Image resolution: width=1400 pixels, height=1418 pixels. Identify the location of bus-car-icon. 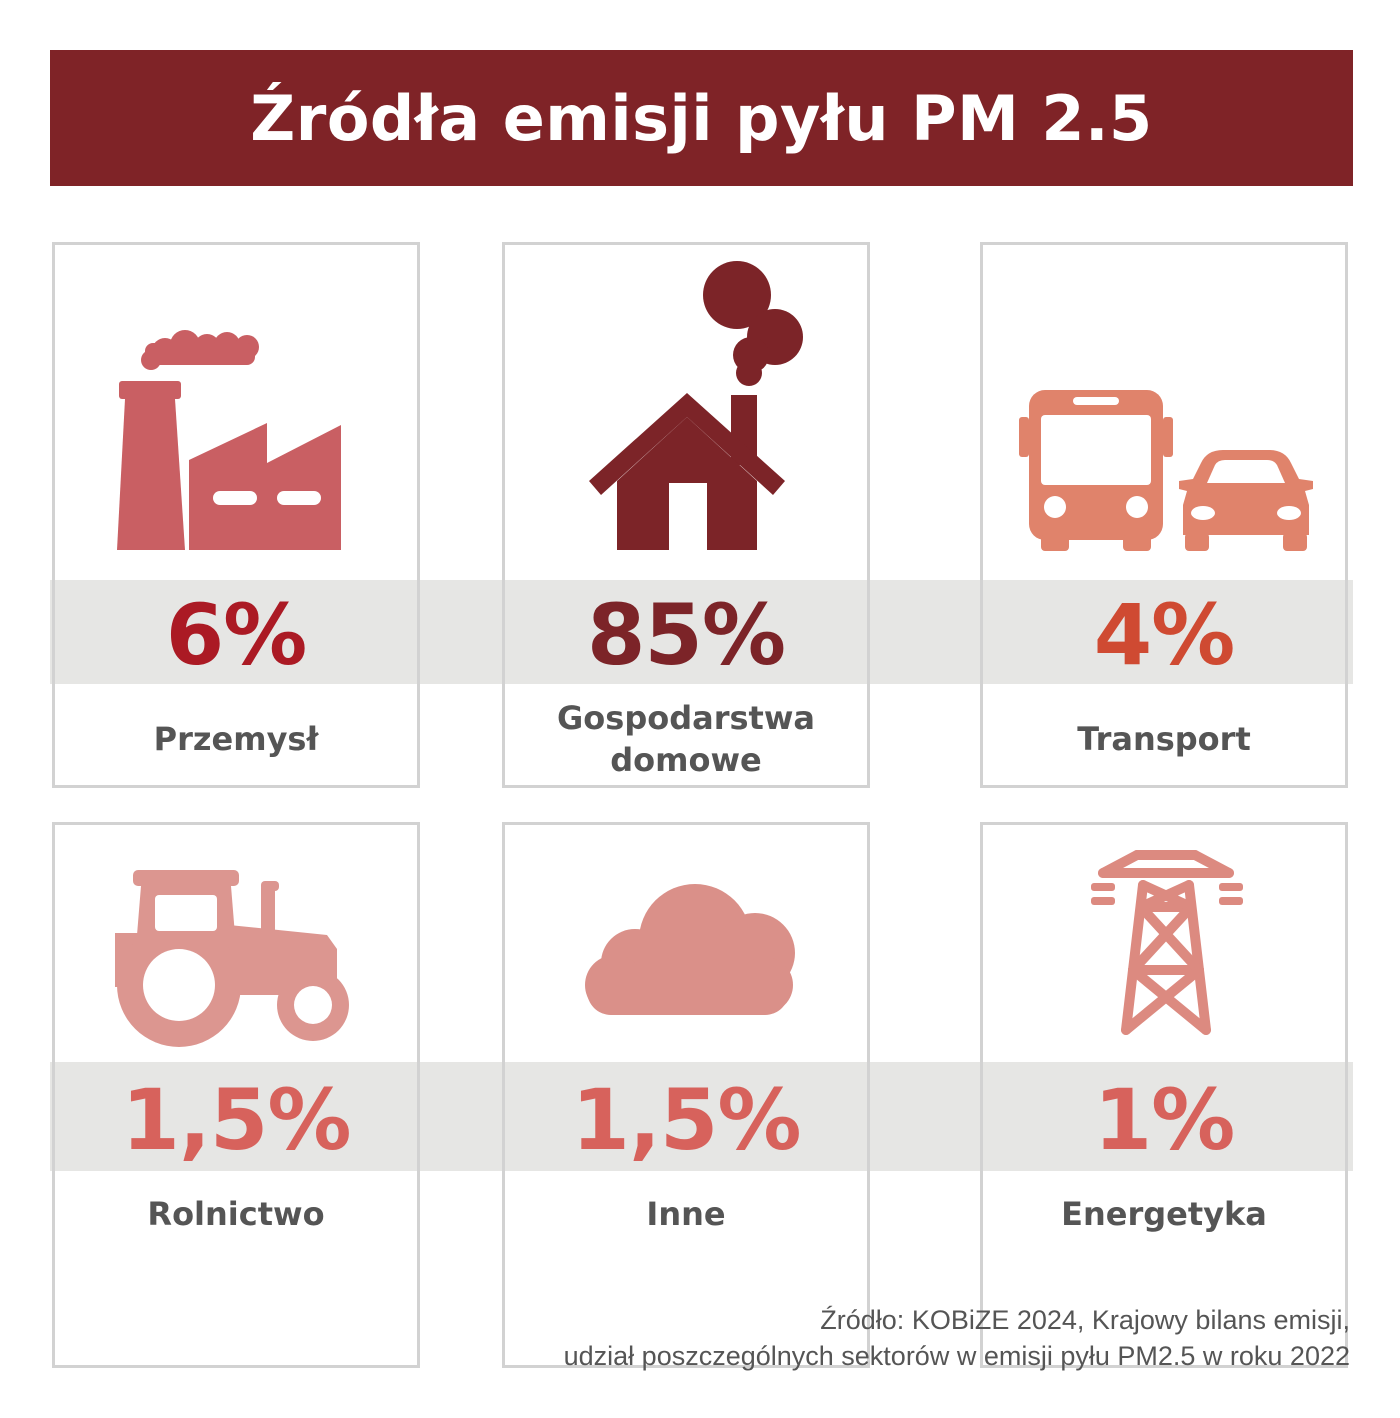
(1164, 414).